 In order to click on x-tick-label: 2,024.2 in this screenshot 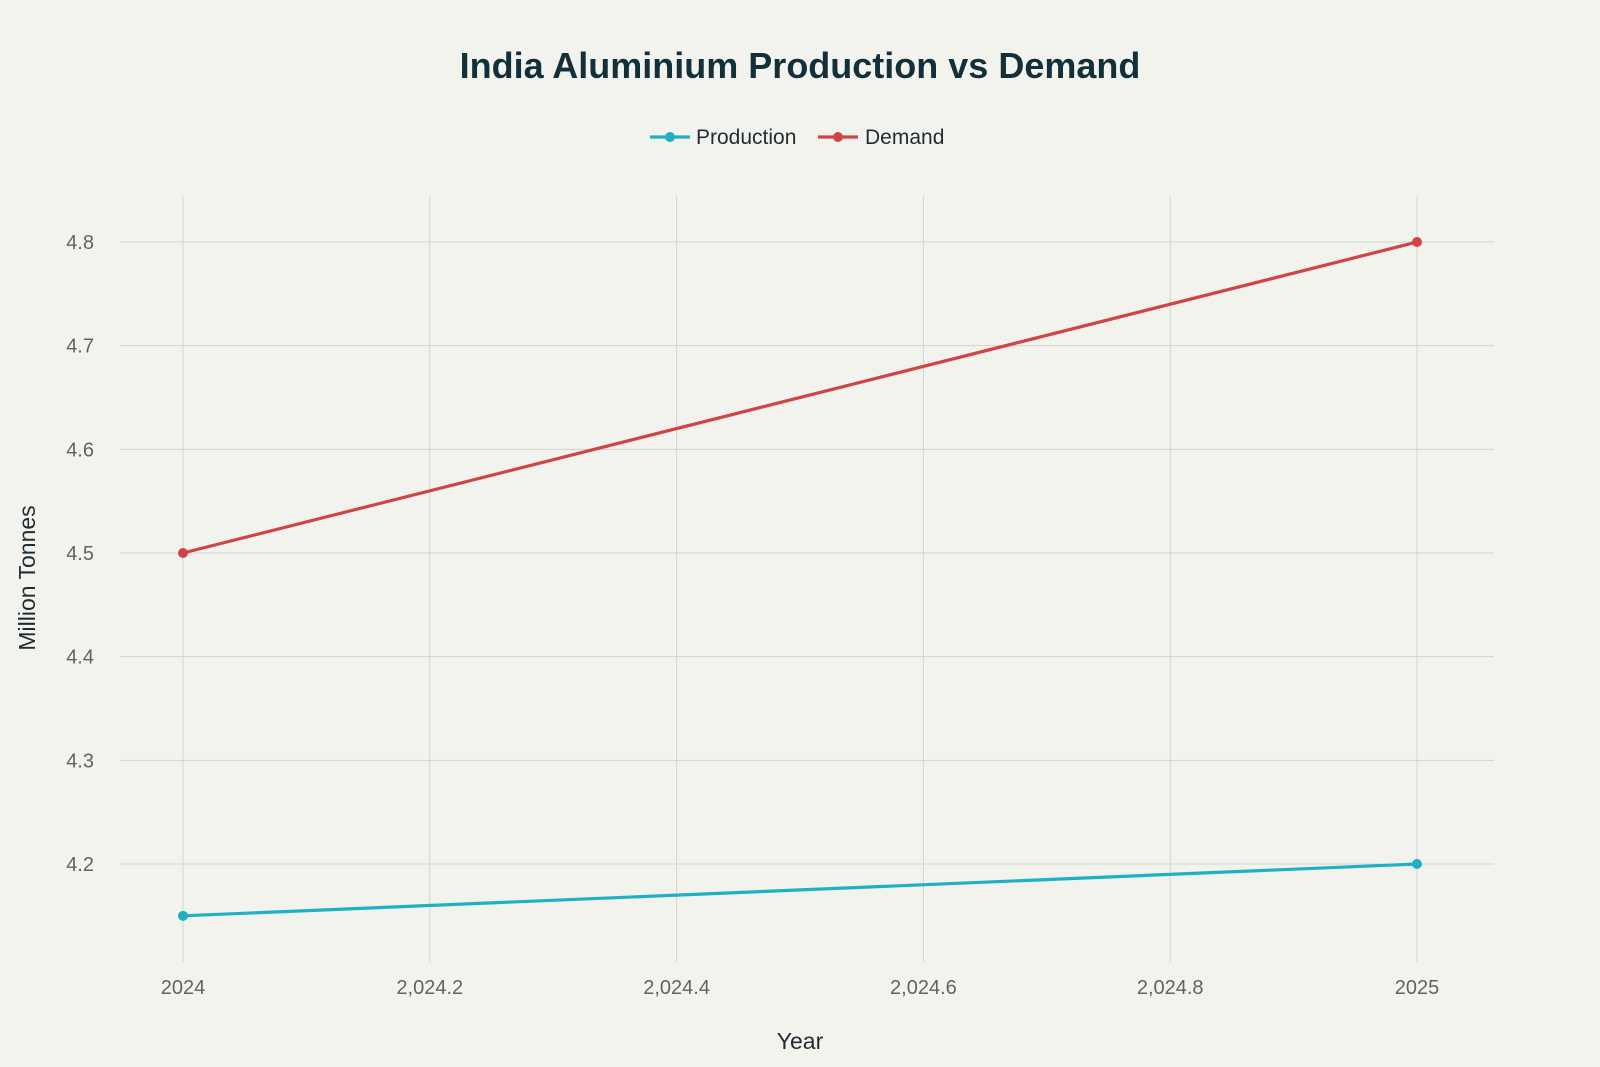, I will do `click(429, 988)`.